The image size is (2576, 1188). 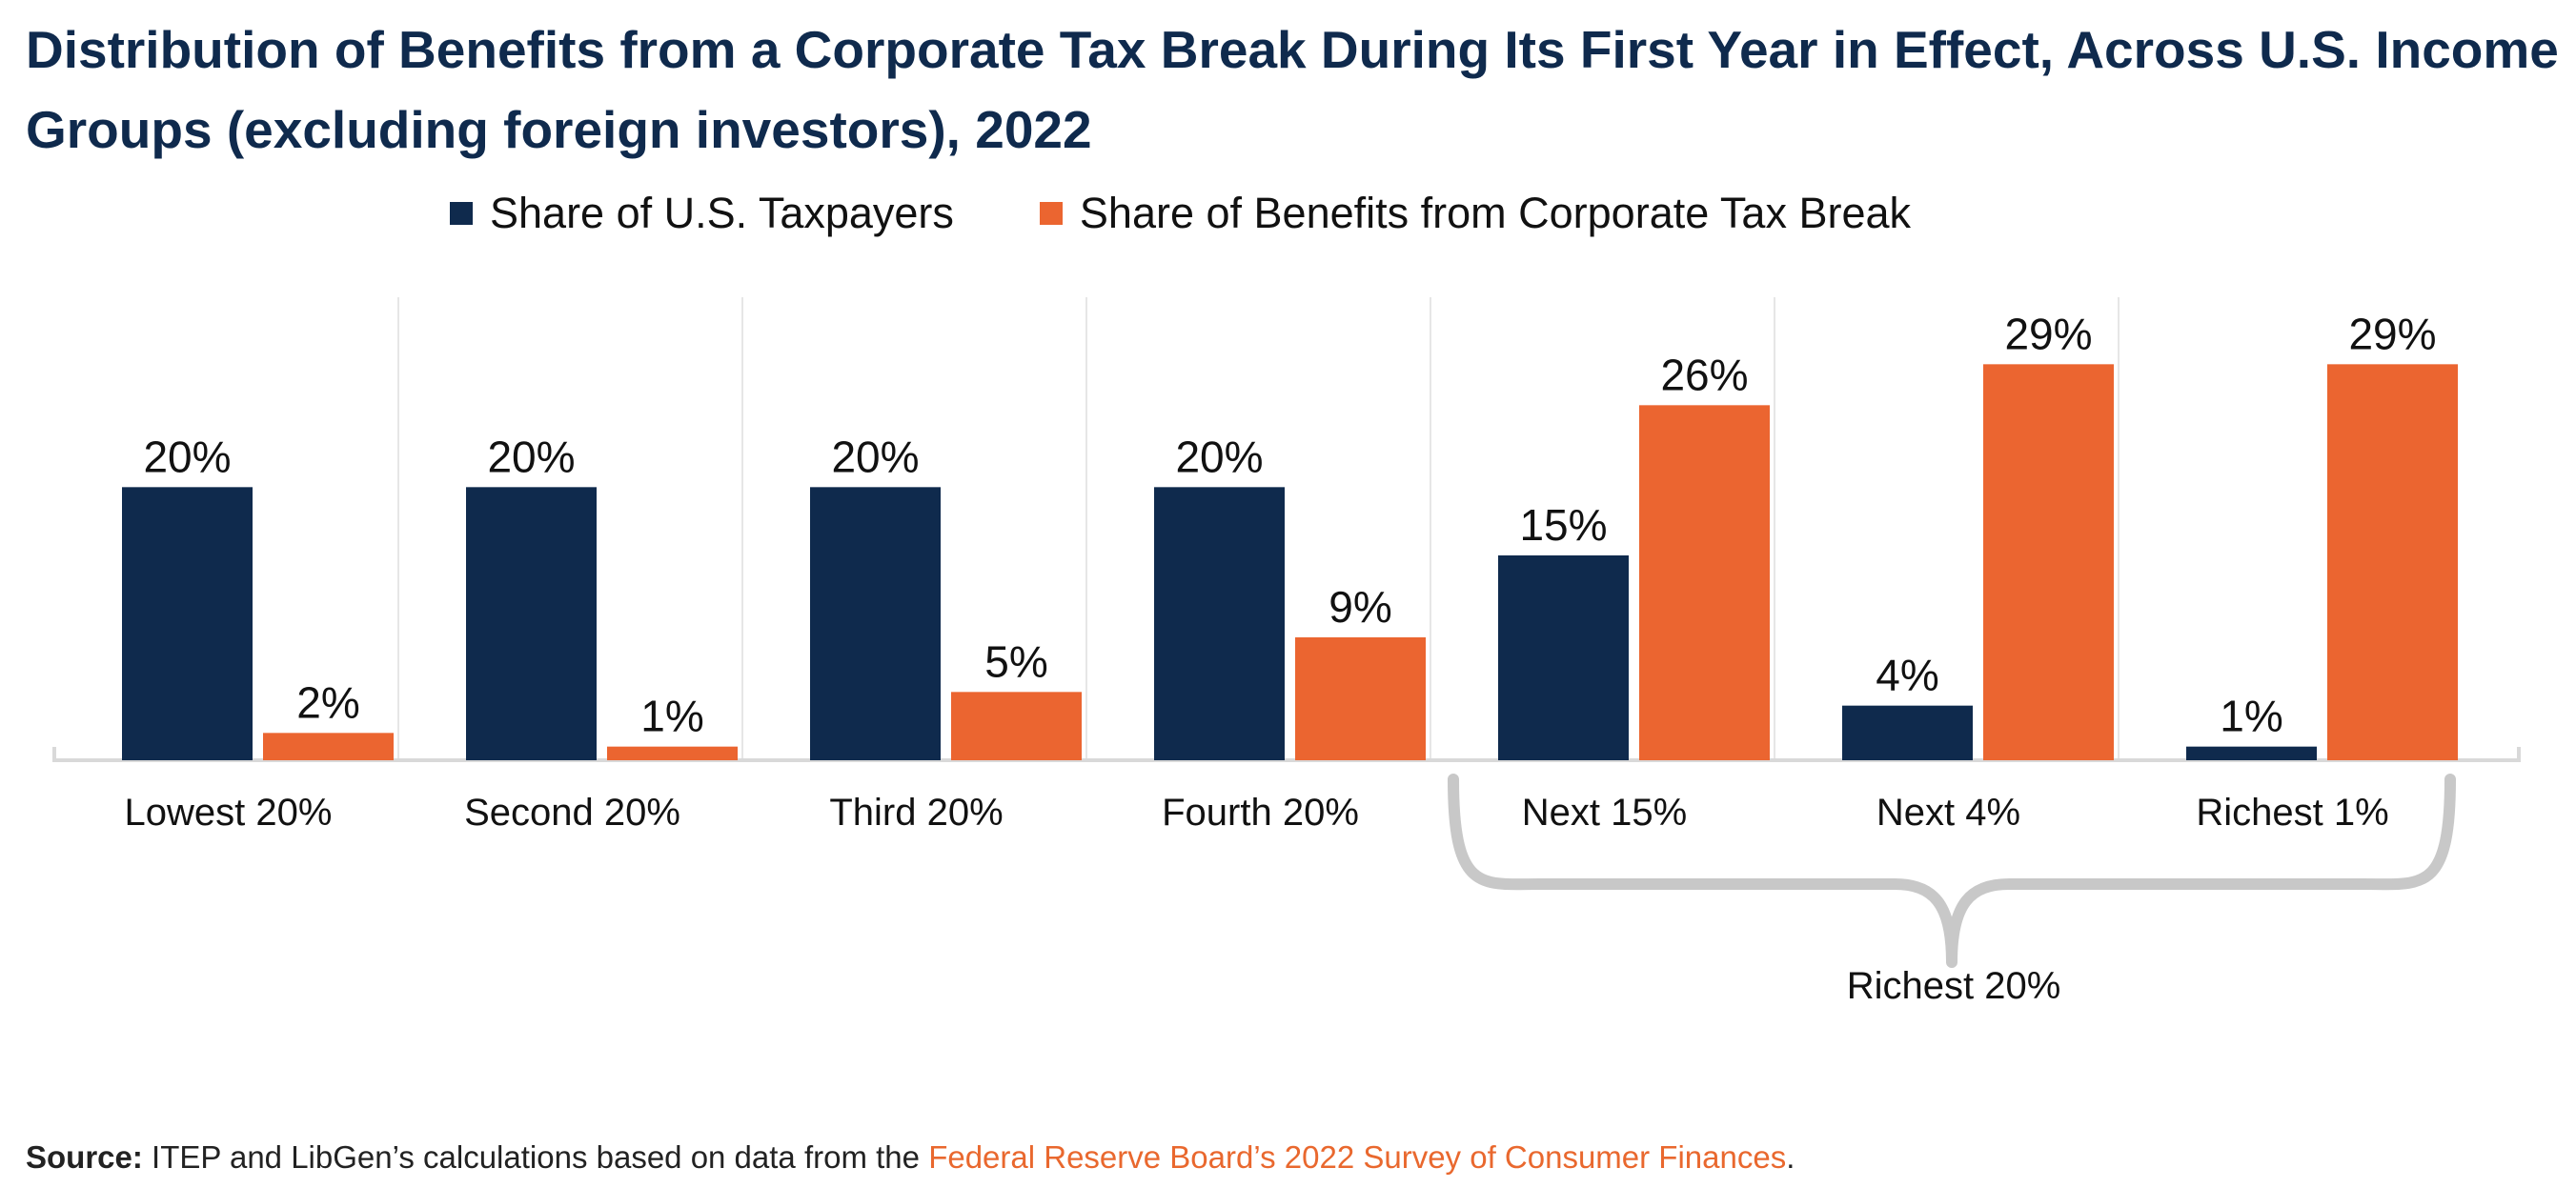 I want to click on data-label-taxpayers: 1%, so click(x=2251, y=717).